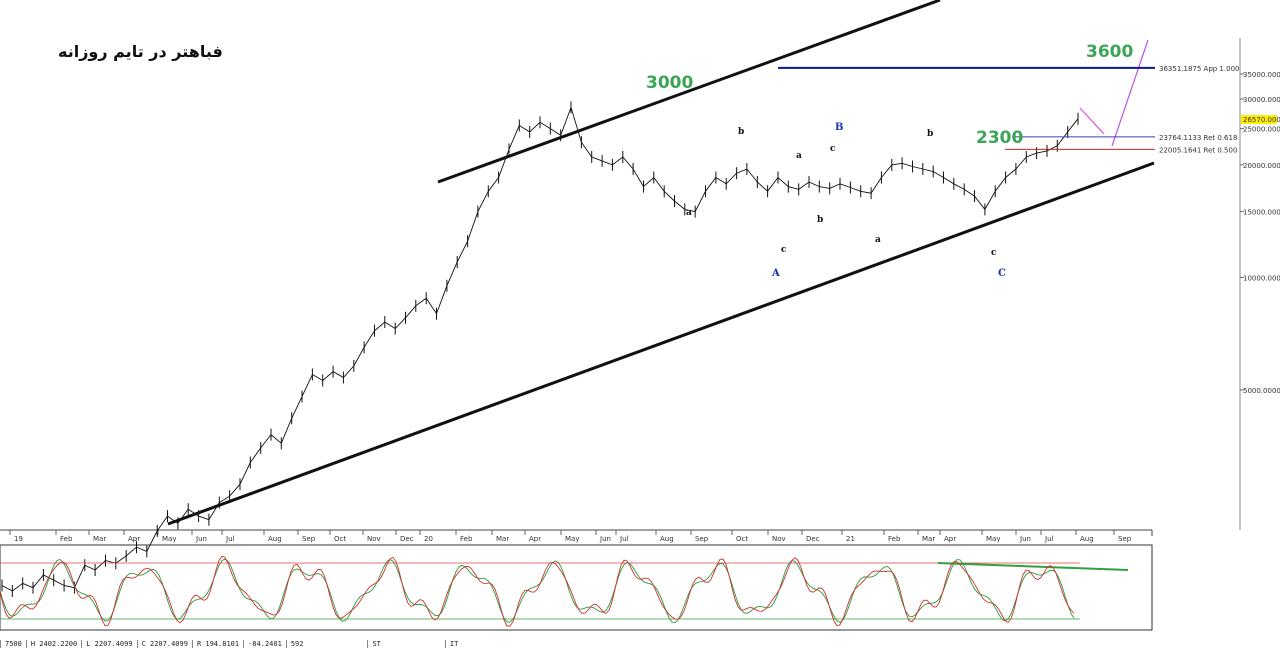 This screenshot has height=648, width=1280. Describe the element at coordinates (140, 51) in the screenshot. I see `chart-title: فباهتر در تایم روزانه` at that location.